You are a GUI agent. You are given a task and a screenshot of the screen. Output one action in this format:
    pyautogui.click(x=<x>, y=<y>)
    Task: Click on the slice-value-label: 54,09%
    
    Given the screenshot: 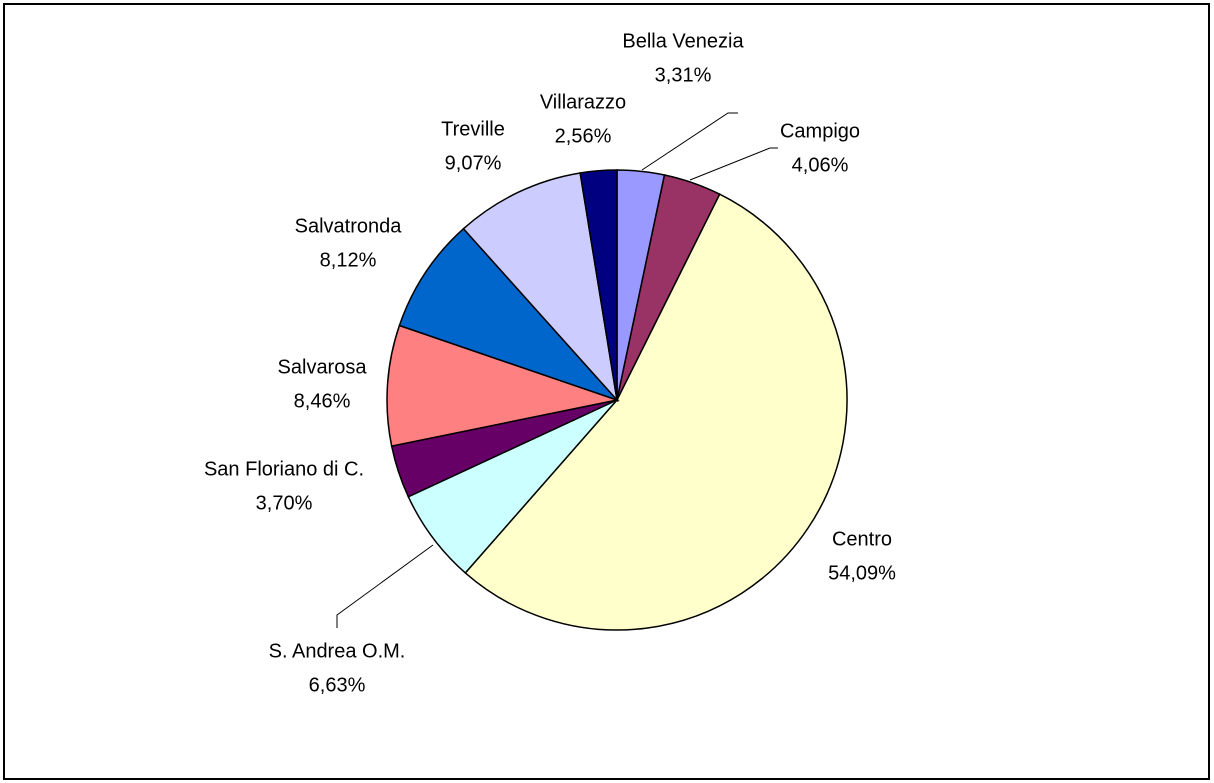 What is the action you would take?
    pyautogui.click(x=862, y=573)
    